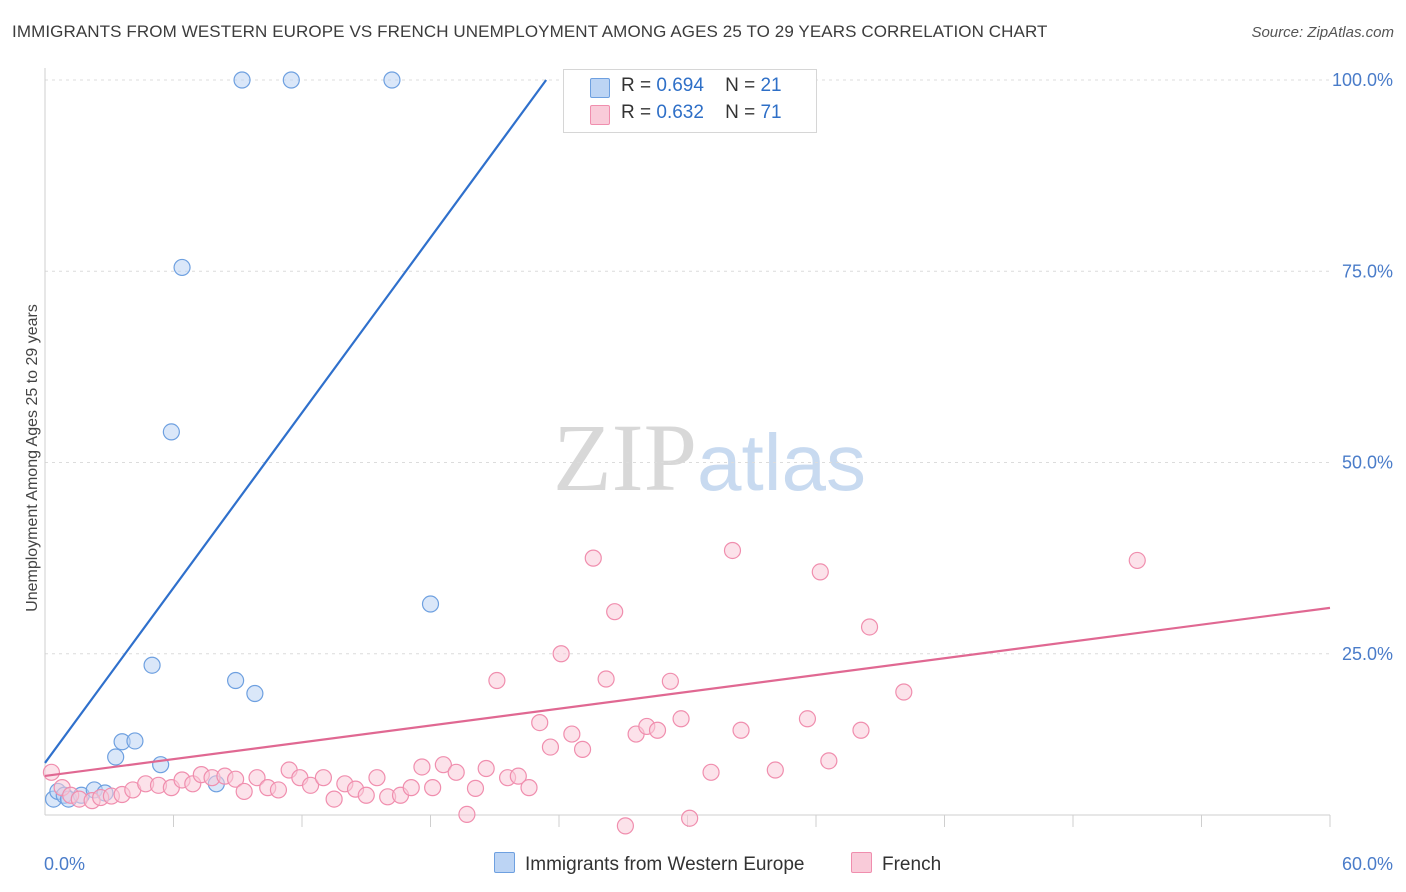 The height and width of the screenshot is (892, 1406). What do you see at coordinates (861, 862) in the screenshot?
I see `series-swatch-french` at bounding box center [861, 862].